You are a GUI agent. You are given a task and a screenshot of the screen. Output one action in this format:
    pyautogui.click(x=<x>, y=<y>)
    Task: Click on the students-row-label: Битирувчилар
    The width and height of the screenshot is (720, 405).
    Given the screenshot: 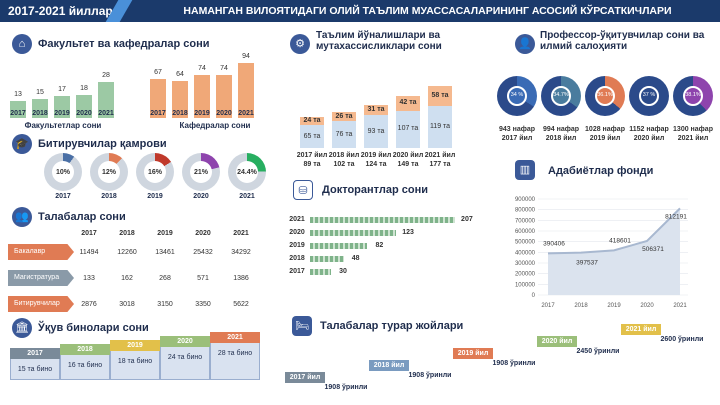 What is the action you would take?
    pyautogui.click(x=41, y=304)
    